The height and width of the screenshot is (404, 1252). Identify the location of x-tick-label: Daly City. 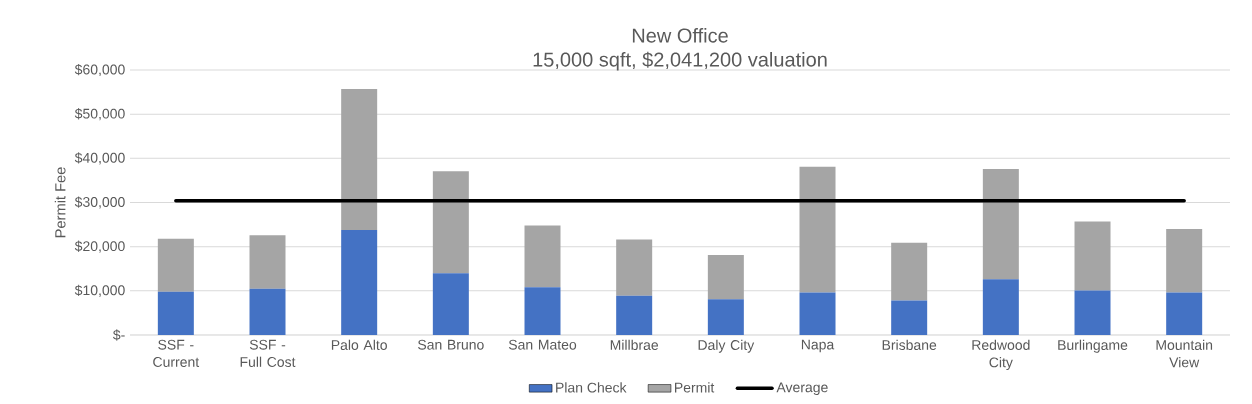
(726, 346).